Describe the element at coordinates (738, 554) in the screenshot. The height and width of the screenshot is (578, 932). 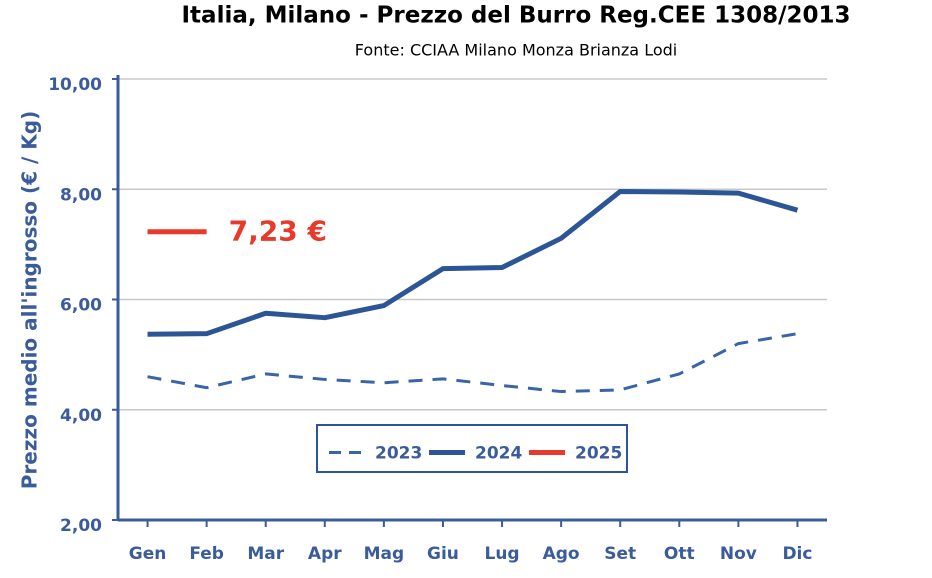
I see `x-tick-label: Nov` at that location.